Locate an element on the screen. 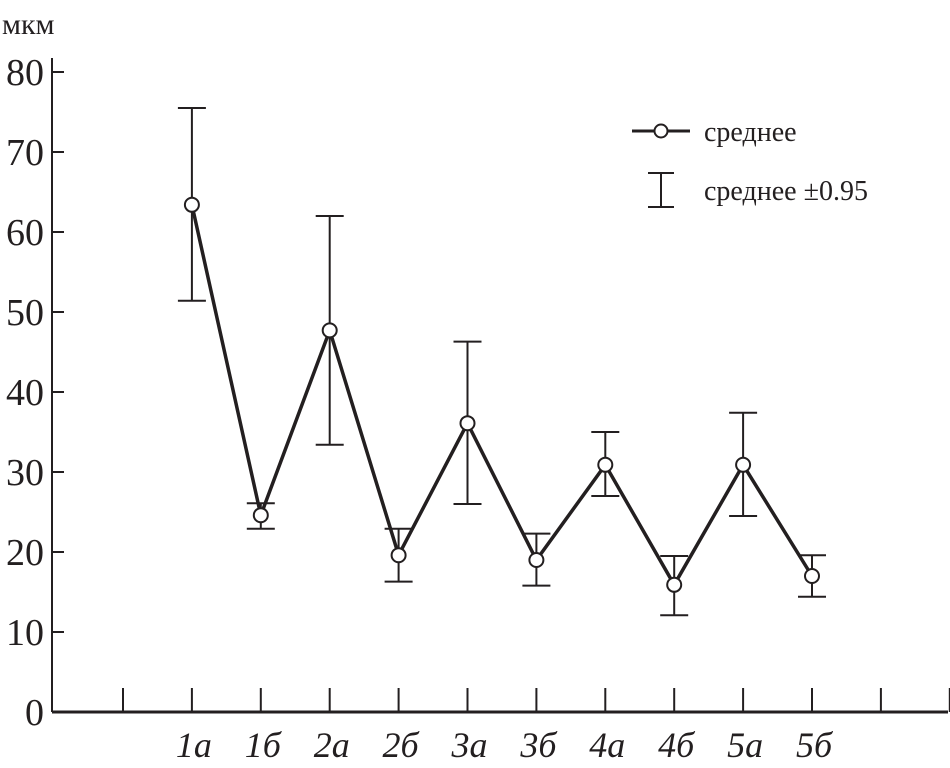 The width and height of the screenshot is (950, 768). y-tick-label: 20 is located at coordinates (25, 553).